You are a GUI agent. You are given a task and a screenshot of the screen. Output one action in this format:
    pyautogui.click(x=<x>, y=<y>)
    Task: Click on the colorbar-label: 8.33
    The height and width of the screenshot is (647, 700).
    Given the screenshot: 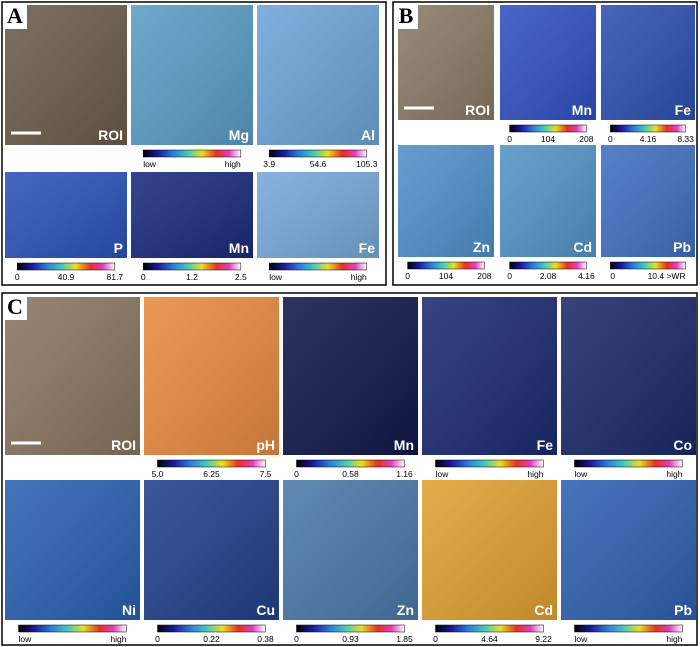 What is the action you would take?
    pyautogui.click(x=685, y=139)
    